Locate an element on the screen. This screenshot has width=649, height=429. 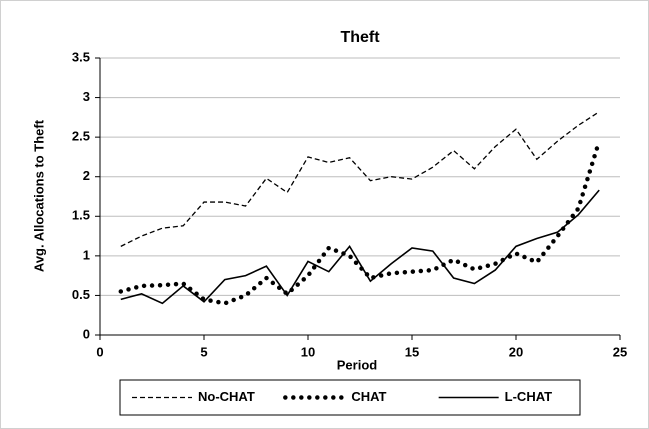
x-tick-label: 20 is located at coordinates (516, 351).